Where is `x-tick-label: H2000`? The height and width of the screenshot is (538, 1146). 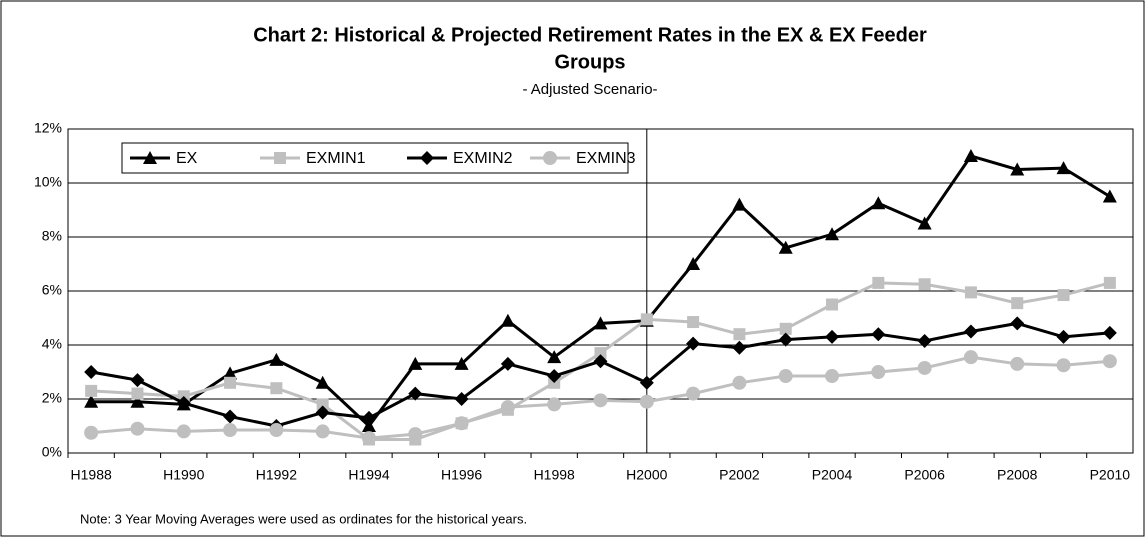 x-tick-label: H2000 is located at coordinates (646, 475).